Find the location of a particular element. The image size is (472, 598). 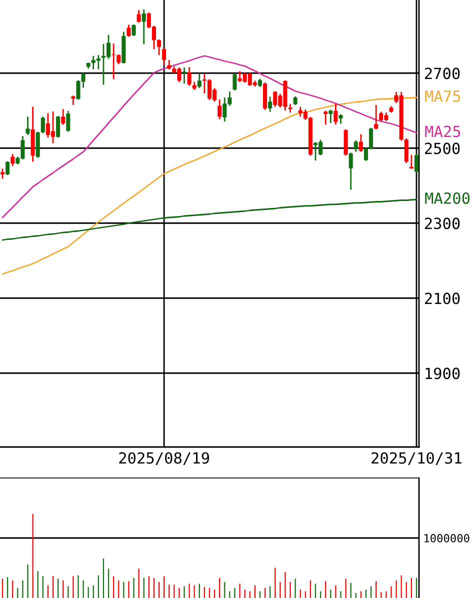

y-tick-label: 2700 is located at coordinates (442, 74).